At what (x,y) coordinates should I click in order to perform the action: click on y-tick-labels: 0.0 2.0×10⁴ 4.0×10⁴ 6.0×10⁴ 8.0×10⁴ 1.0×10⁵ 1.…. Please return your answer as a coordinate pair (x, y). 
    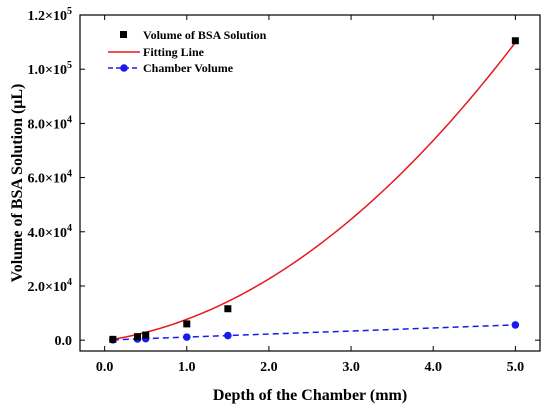
    Looking at the image, I should click on (50, 177).